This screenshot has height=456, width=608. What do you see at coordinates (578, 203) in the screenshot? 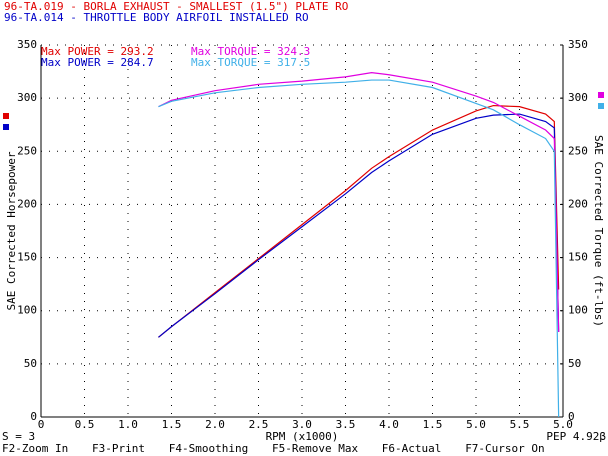
I see `y2-tick-label: 200` at bounding box center [578, 203].